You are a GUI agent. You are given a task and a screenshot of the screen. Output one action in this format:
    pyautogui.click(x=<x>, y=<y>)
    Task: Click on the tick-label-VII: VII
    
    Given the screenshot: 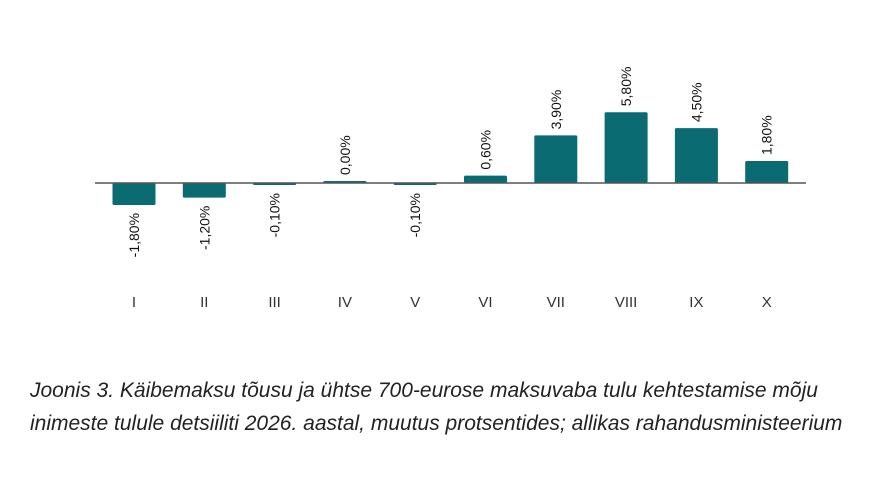 What is the action you would take?
    pyautogui.click(x=556, y=302)
    